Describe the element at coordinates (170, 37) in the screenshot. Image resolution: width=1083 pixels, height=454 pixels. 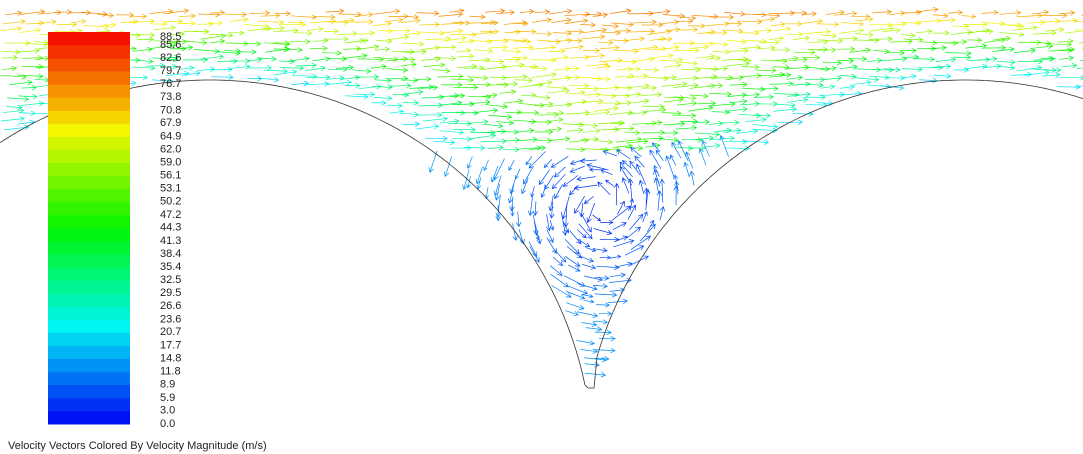
I see `colorbar-tick-label: 88.5` at that location.